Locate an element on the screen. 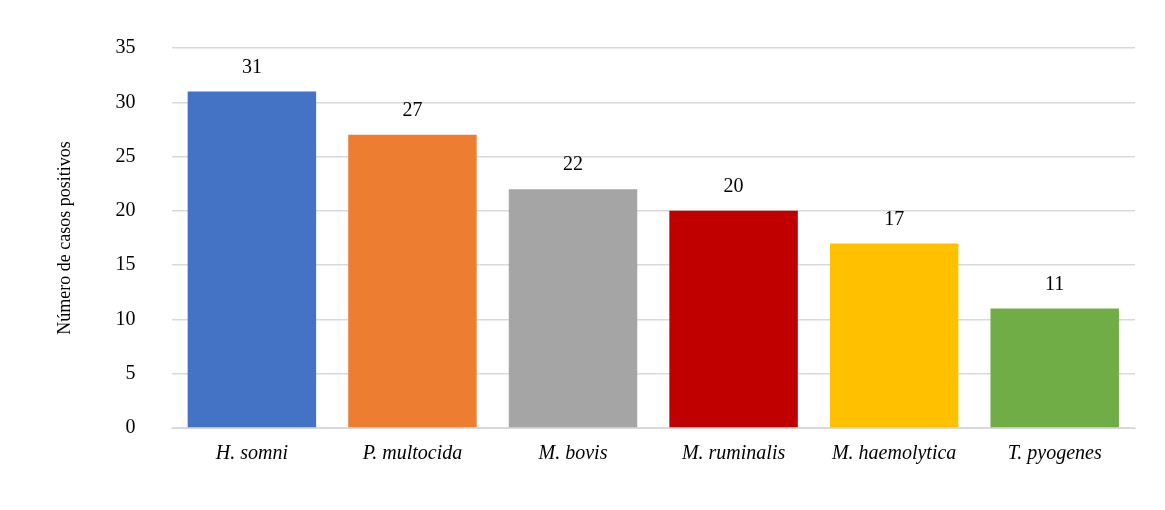 The width and height of the screenshot is (1165, 510). y-tick-label: 5 is located at coordinates (130, 371).